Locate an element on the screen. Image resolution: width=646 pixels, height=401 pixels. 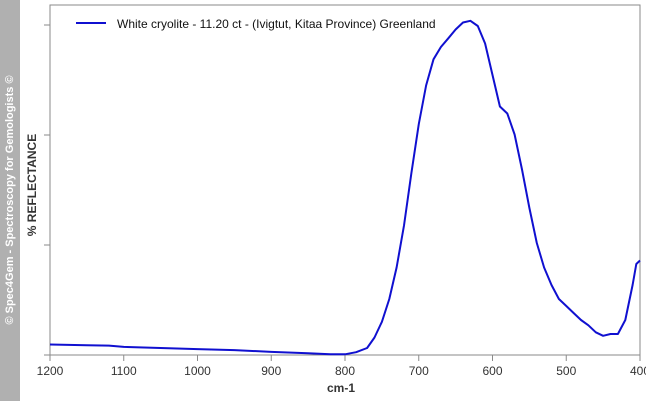
x-axis-title: cm-1 is located at coordinates (341, 388).